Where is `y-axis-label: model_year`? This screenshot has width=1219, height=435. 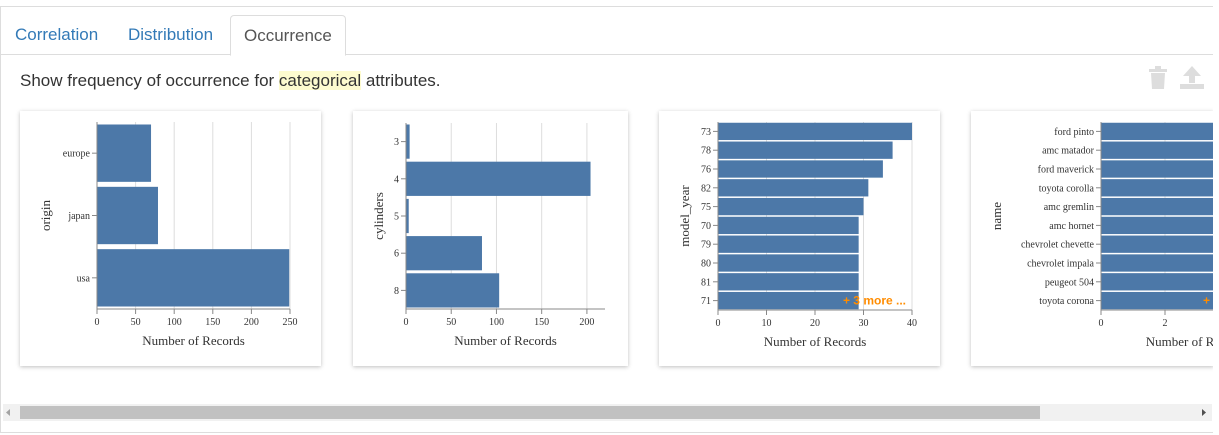
y-axis-label: model_year is located at coordinates (684, 216).